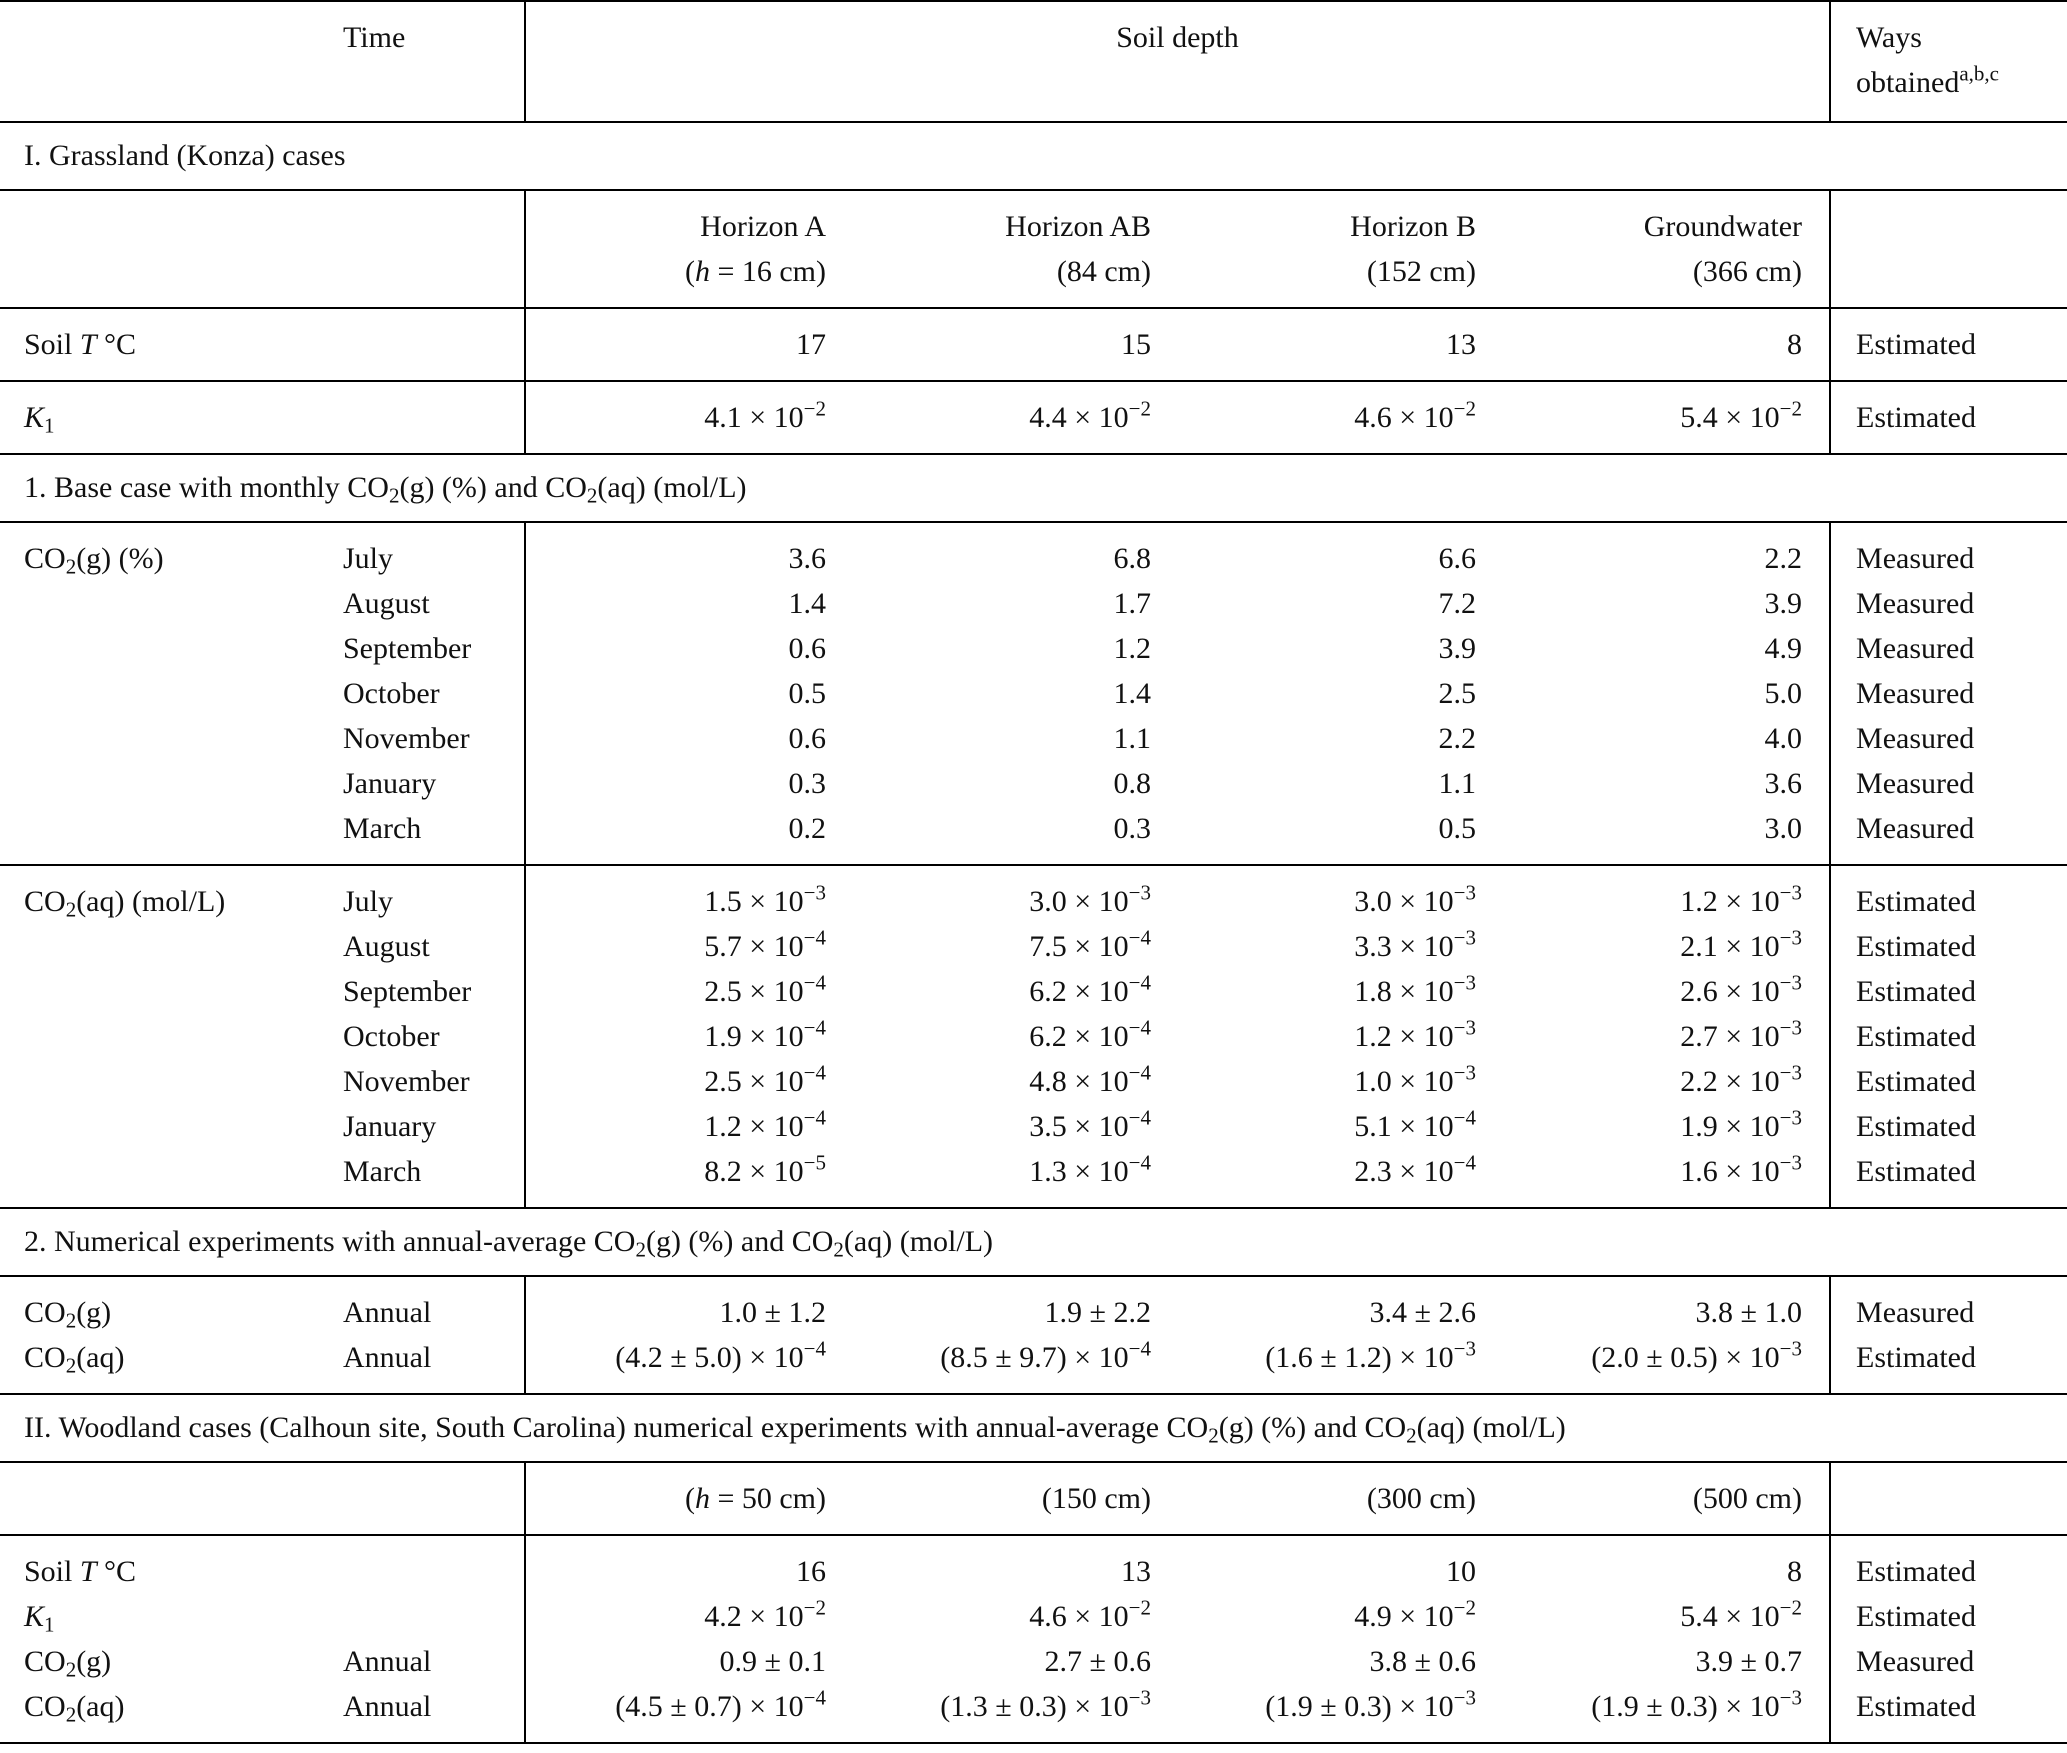 This screenshot has height=1753, width=2067. Describe the element at coordinates (675, 551) in the screenshot. I see `cell: 3.6` at that location.